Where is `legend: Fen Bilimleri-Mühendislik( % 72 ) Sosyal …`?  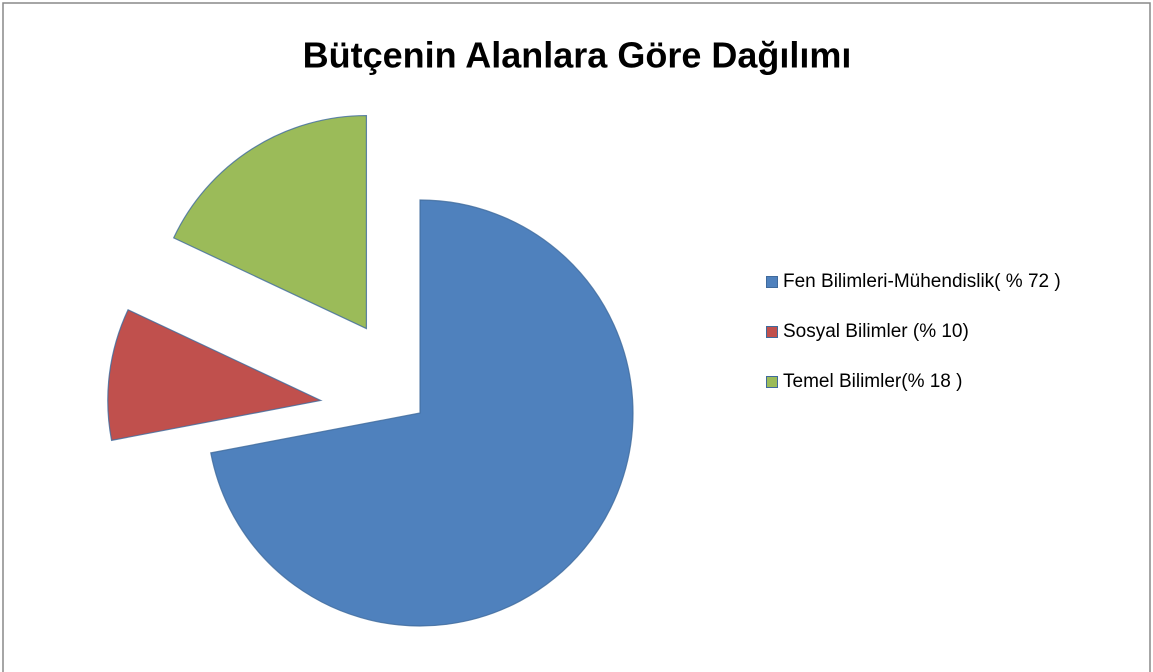
legend: Fen Bilimleri-Mühendislik( % 72 ) Sosyal … is located at coordinates (941, 345).